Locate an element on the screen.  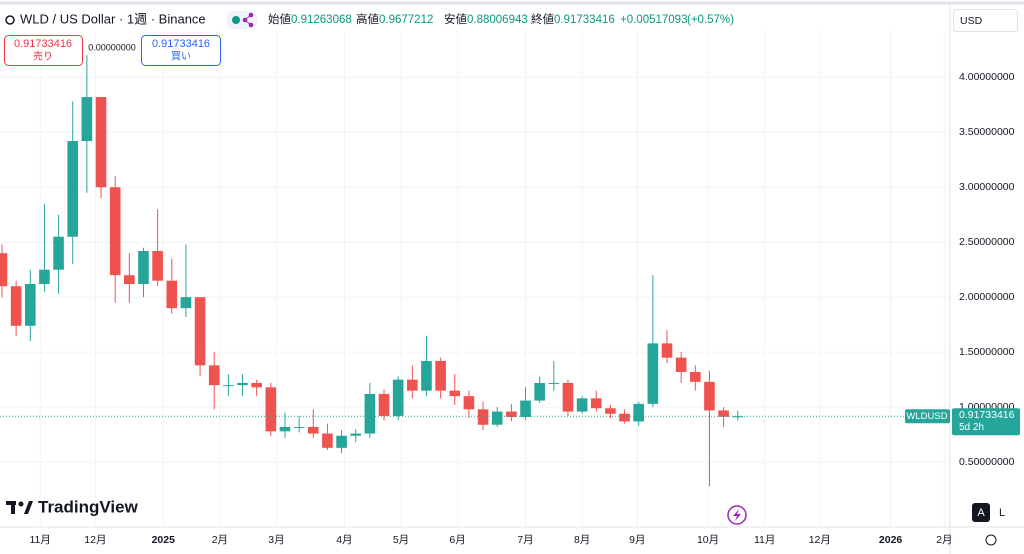
x-tick-label: 7月 is located at coordinates (525, 540).